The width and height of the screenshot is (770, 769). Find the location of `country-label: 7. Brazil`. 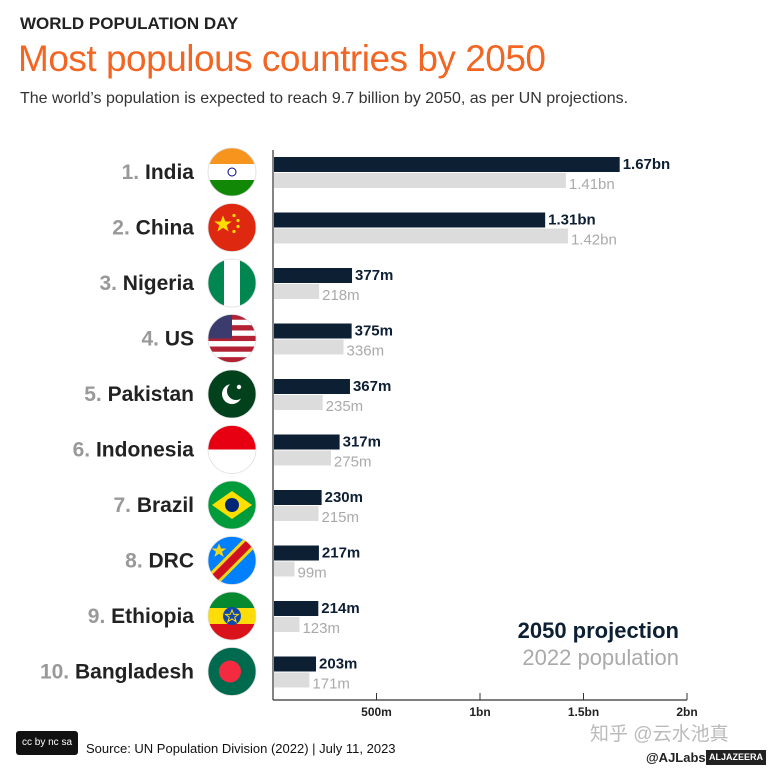

country-label: 7. Brazil is located at coordinates (153, 505).